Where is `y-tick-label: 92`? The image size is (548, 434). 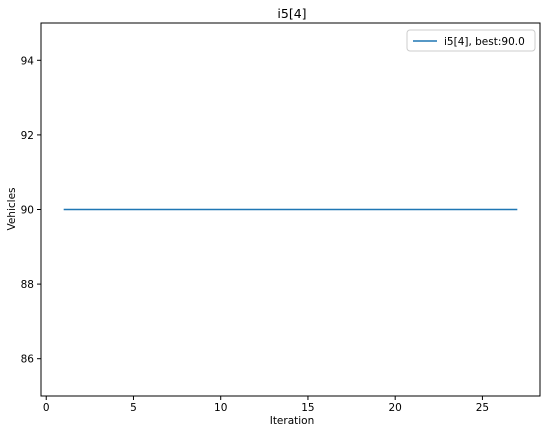 y-tick-label: 92 is located at coordinates (27, 136).